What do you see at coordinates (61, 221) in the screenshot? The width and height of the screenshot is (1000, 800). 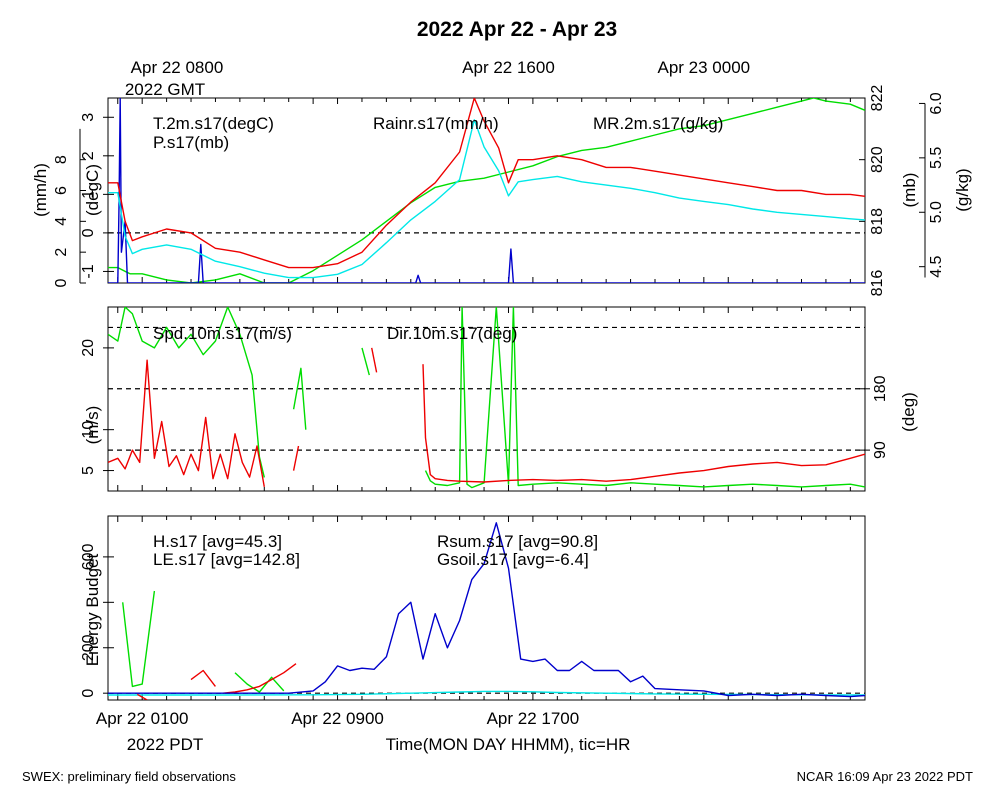 I see `mmh-tick-label: 4` at bounding box center [61, 221].